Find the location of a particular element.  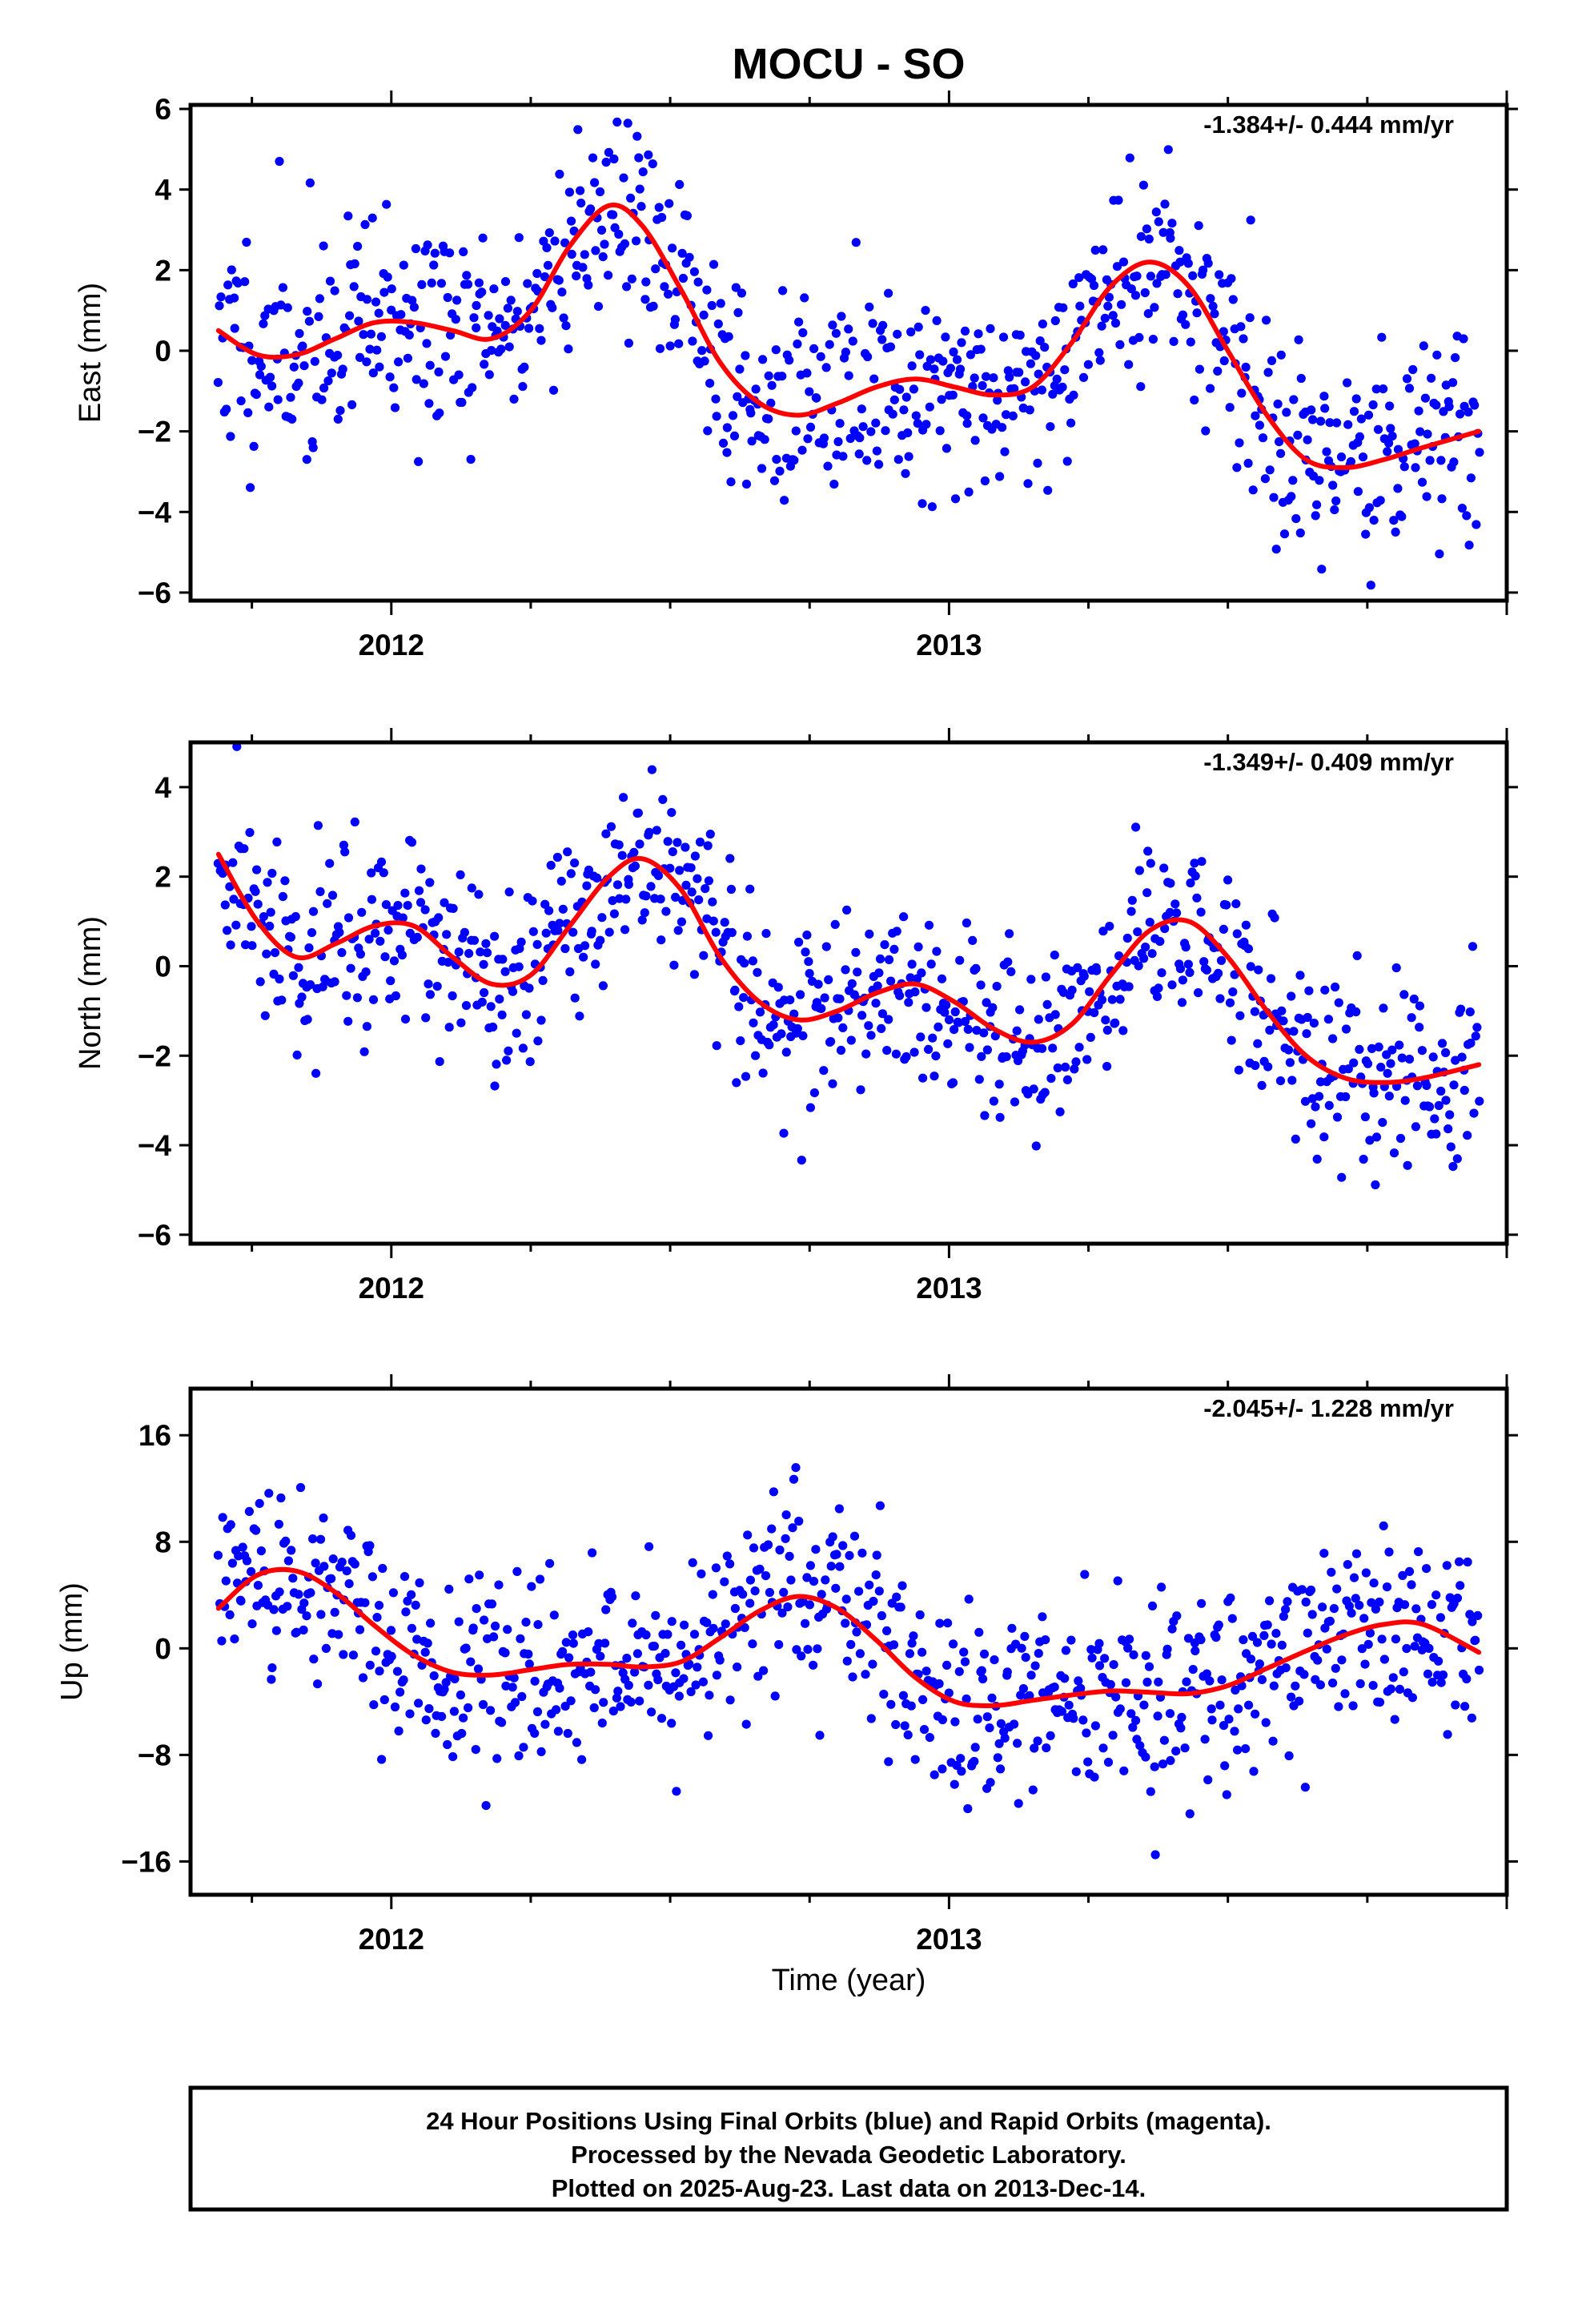

east-y-tick-label: −2 is located at coordinates (154, 432).